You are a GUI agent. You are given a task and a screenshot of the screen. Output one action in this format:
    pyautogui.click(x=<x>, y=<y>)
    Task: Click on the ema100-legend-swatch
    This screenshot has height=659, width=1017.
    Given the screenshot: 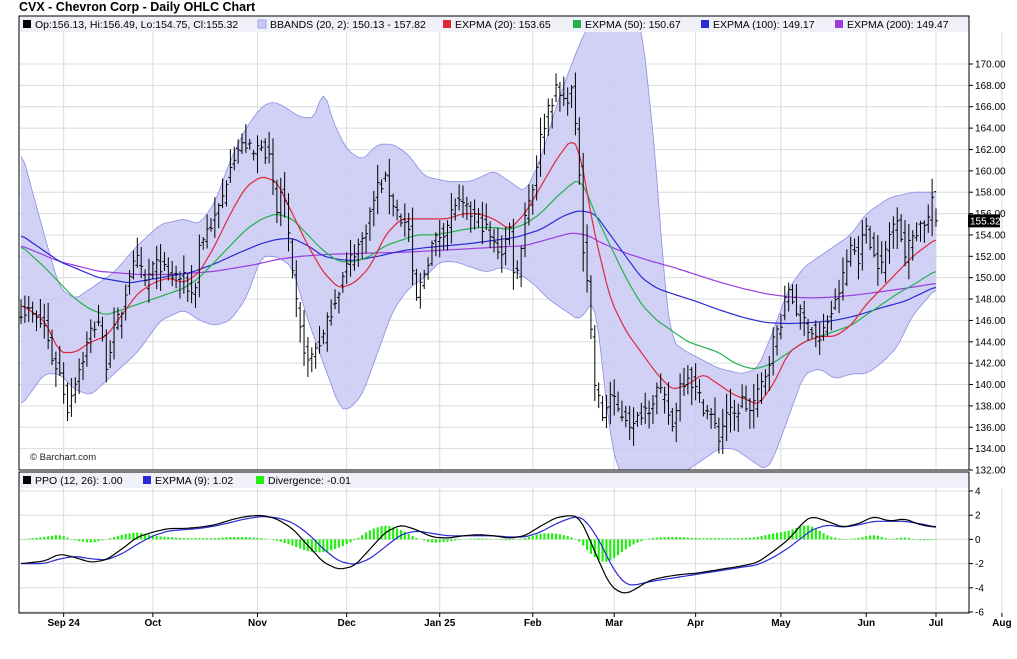 What is the action you would take?
    pyautogui.click(x=705, y=24)
    